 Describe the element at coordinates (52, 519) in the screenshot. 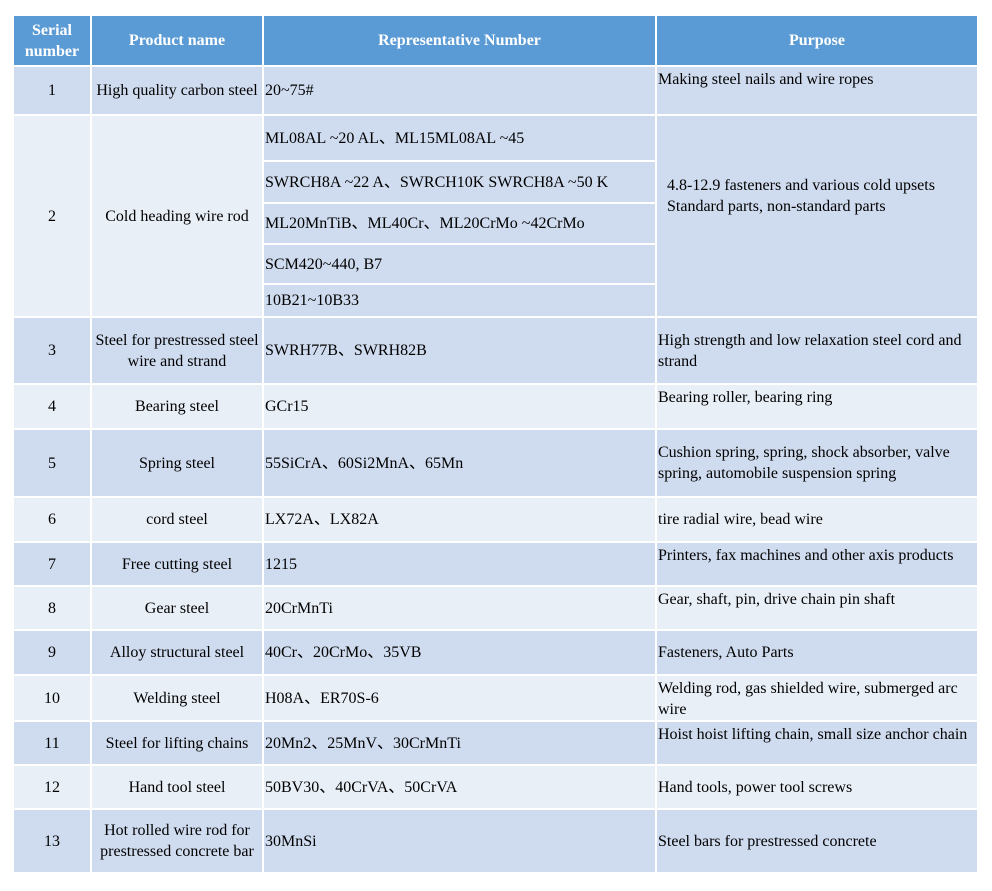

I see `serial-cell: 6` at that location.